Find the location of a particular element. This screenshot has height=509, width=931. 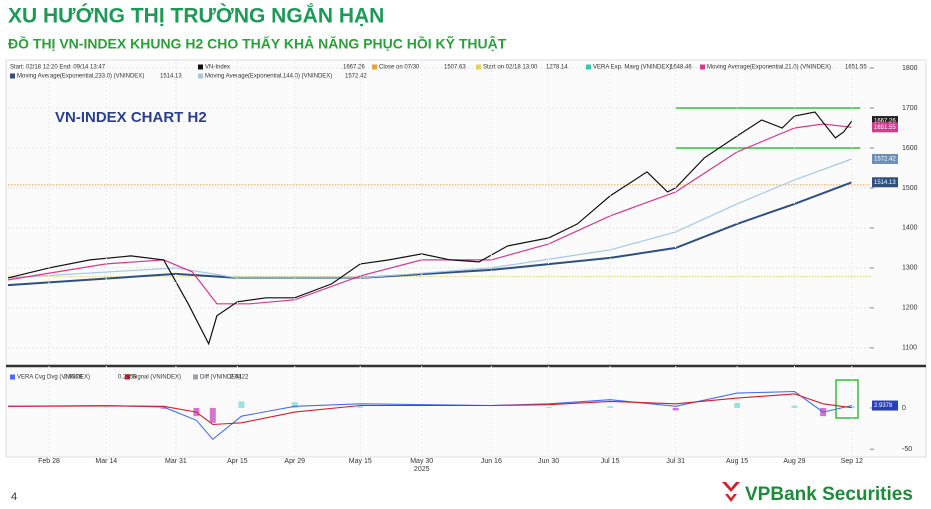

legend-label: VERA Exp. Mavg (VNINDEX) is located at coordinates (632, 68).